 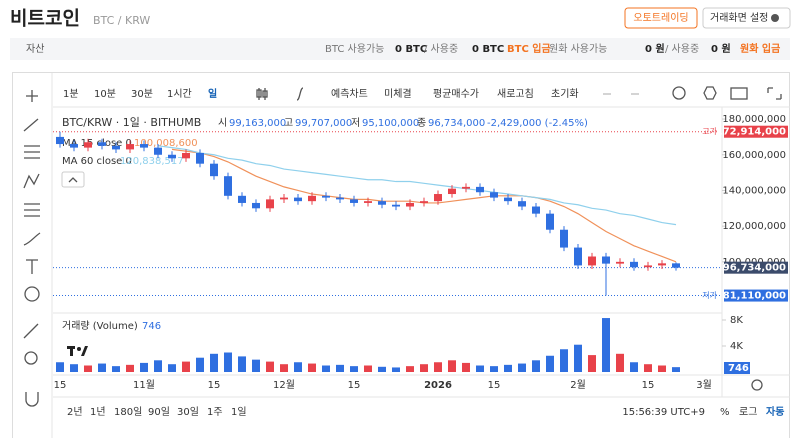 I want to click on range-button: 1일, so click(x=239, y=412).